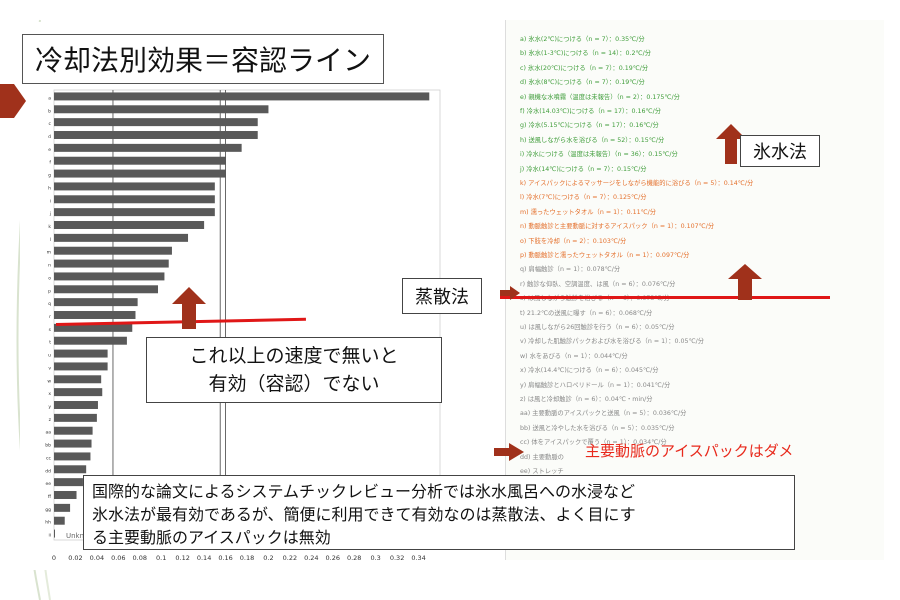  I want to click on cooling-method-item: m) 濡ったウェットタオル（n = 1）：0.11℃/分, so click(588, 212).